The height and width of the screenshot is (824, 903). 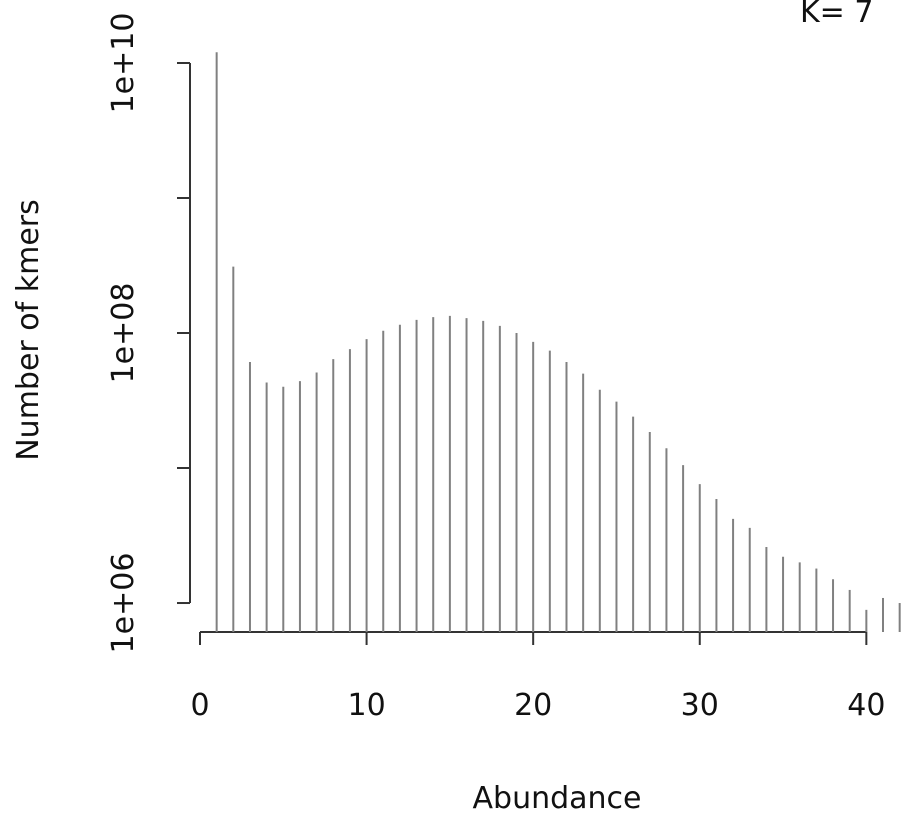 What do you see at coordinates (123, 333) in the screenshot?
I see `y-tick-label: 1e+08` at bounding box center [123, 333].